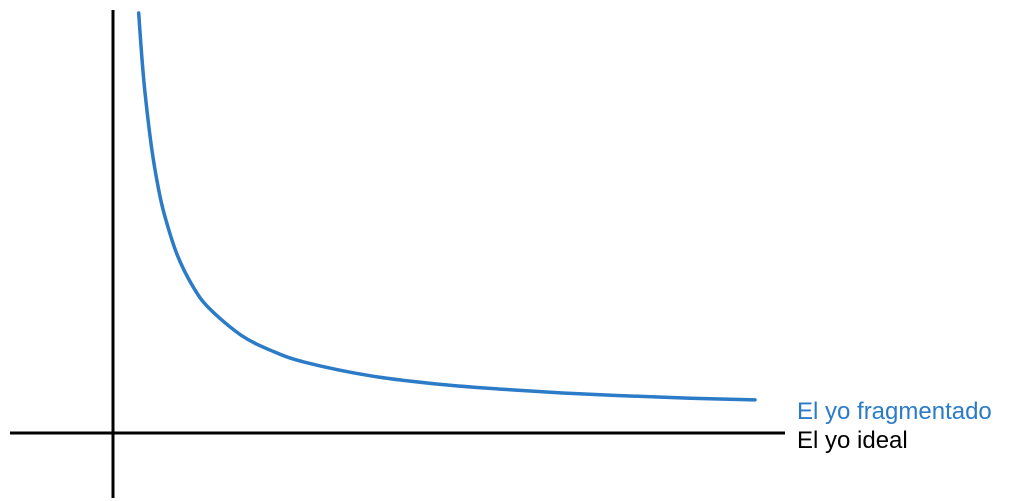 The height and width of the screenshot is (501, 1031). Describe the element at coordinates (852, 440) in the screenshot. I see `reference-label-el-yo-ideal: El yo ideal` at that location.